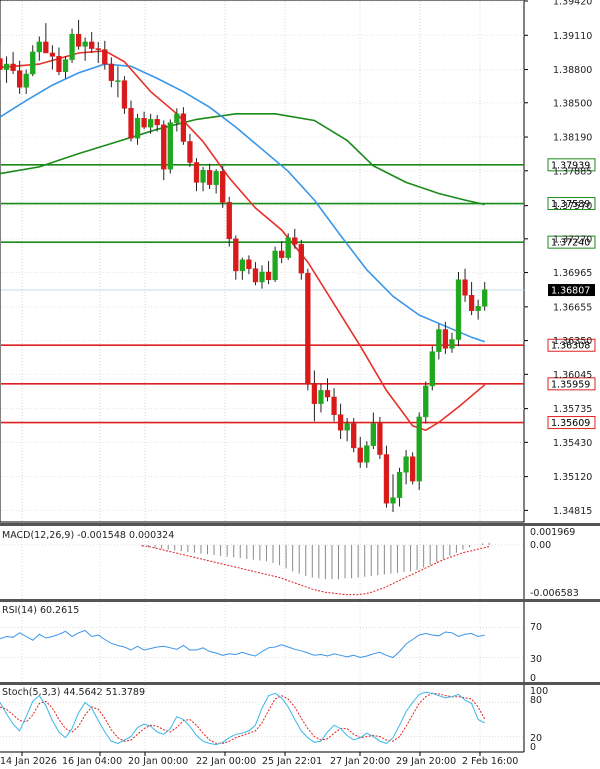 The width and height of the screenshot is (600, 769). What do you see at coordinates (554, 593) in the screenshot?
I see `macd-tick-low: -0.006583` at bounding box center [554, 593].